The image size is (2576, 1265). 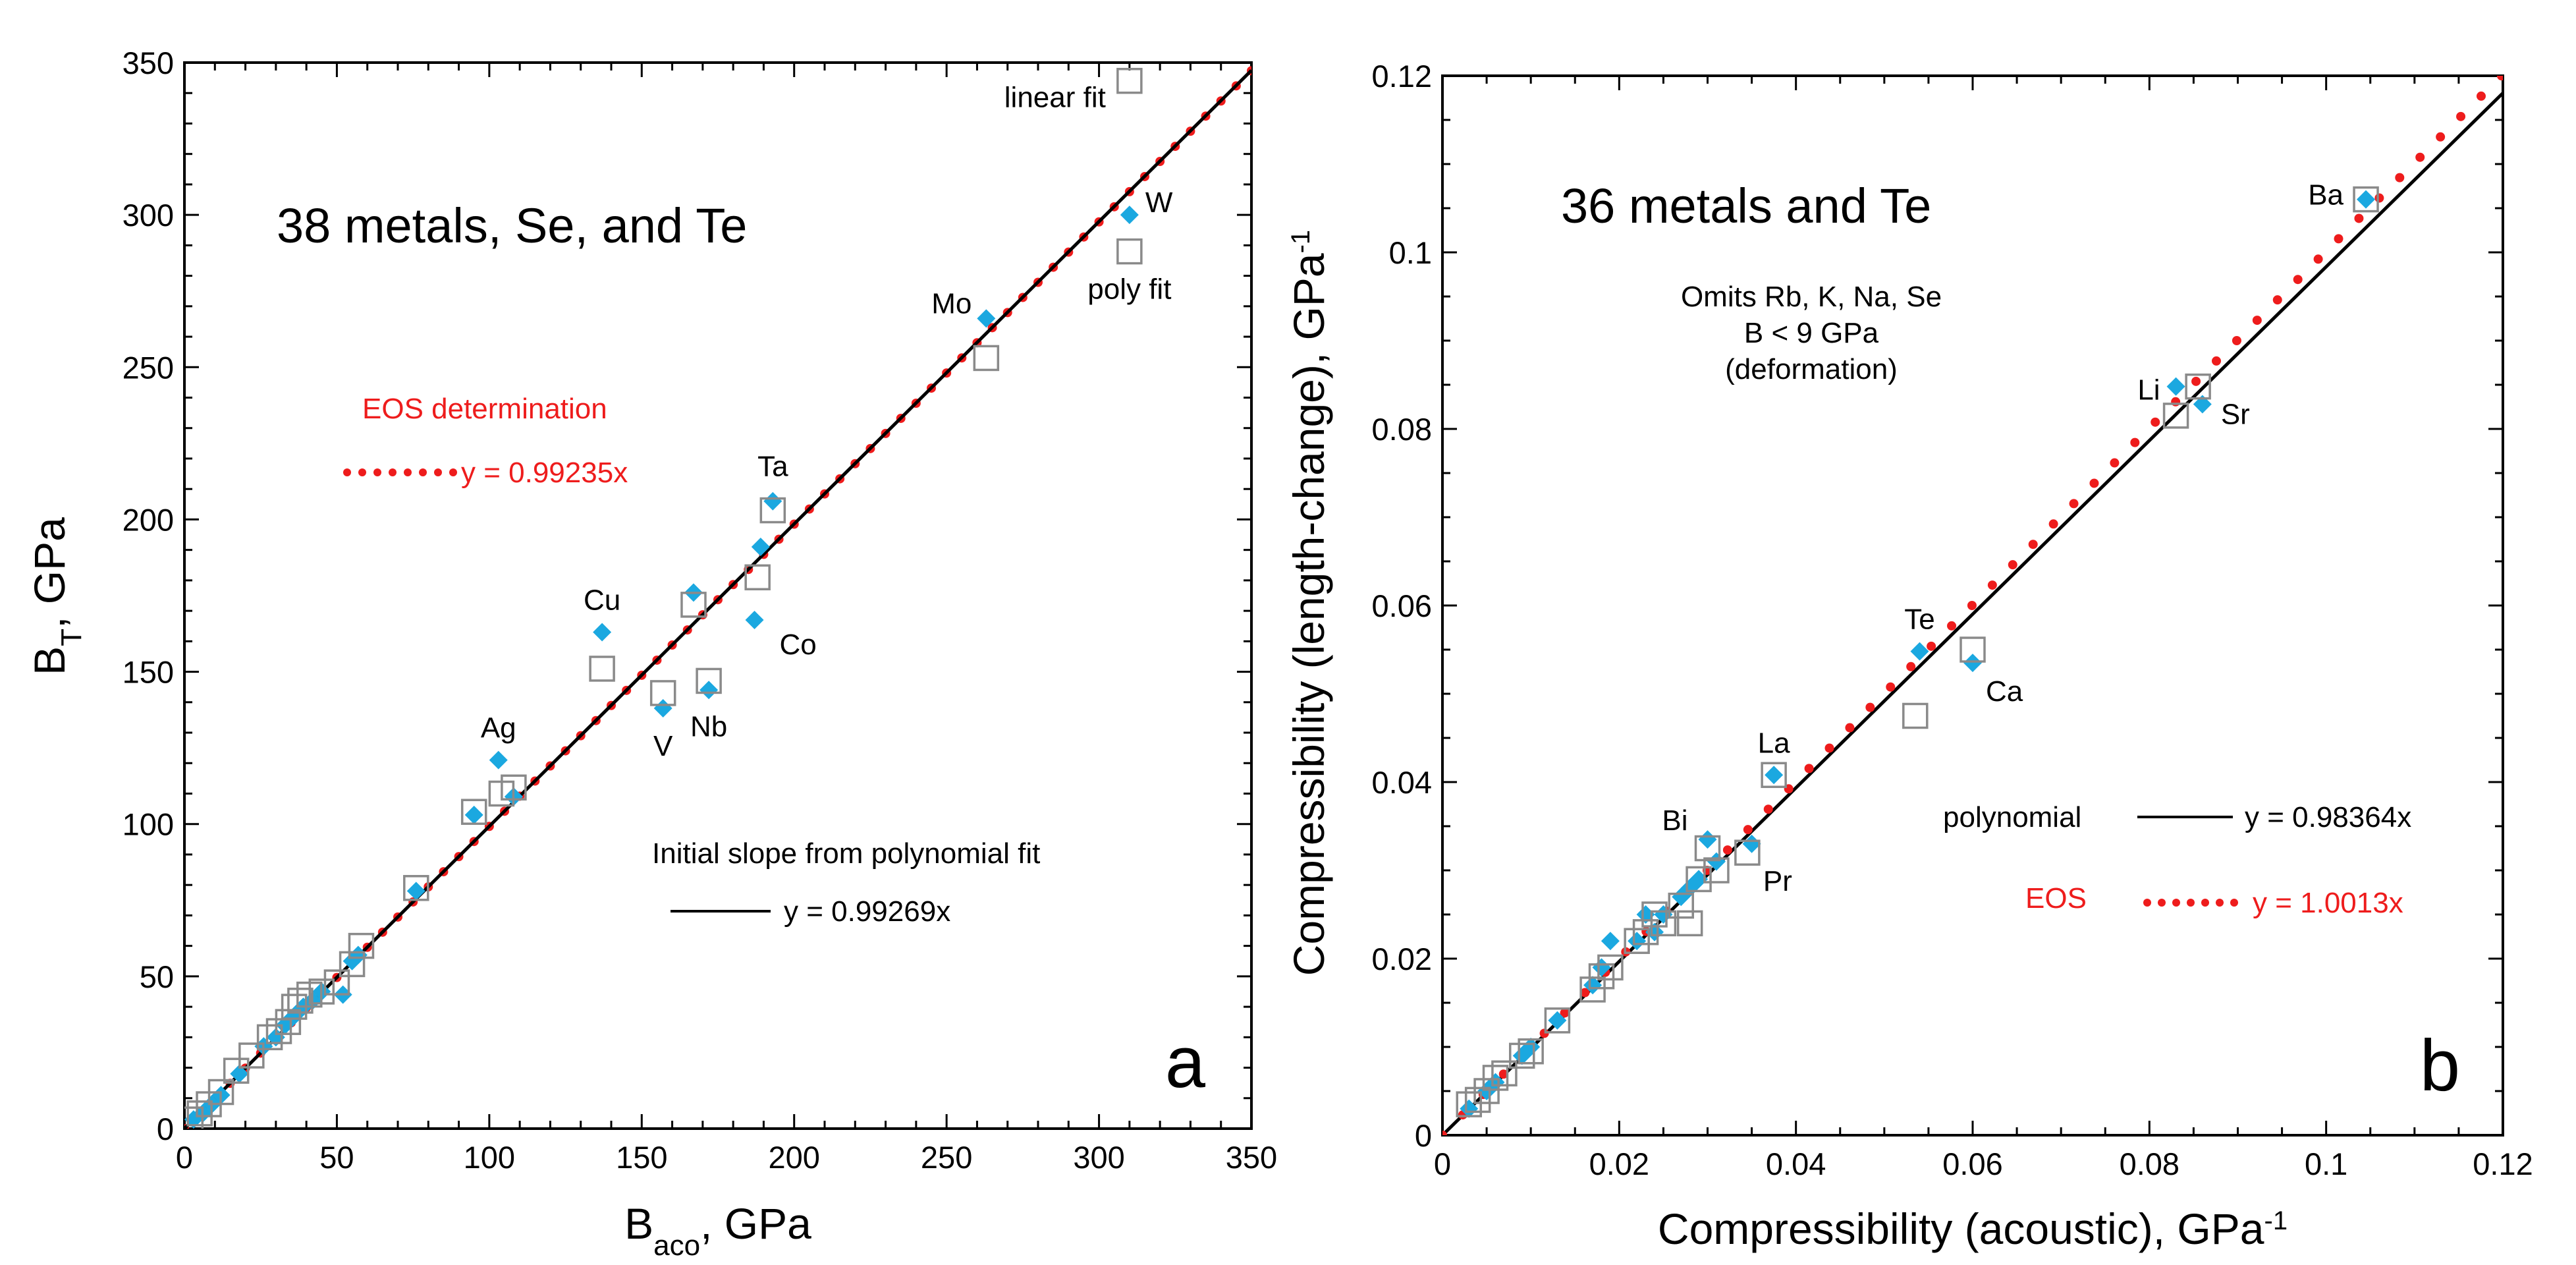 What do you see at coordinates (1919, 620) in the screenshot?
I see `point-label-b: Te` at bounding box center [1919, 620].